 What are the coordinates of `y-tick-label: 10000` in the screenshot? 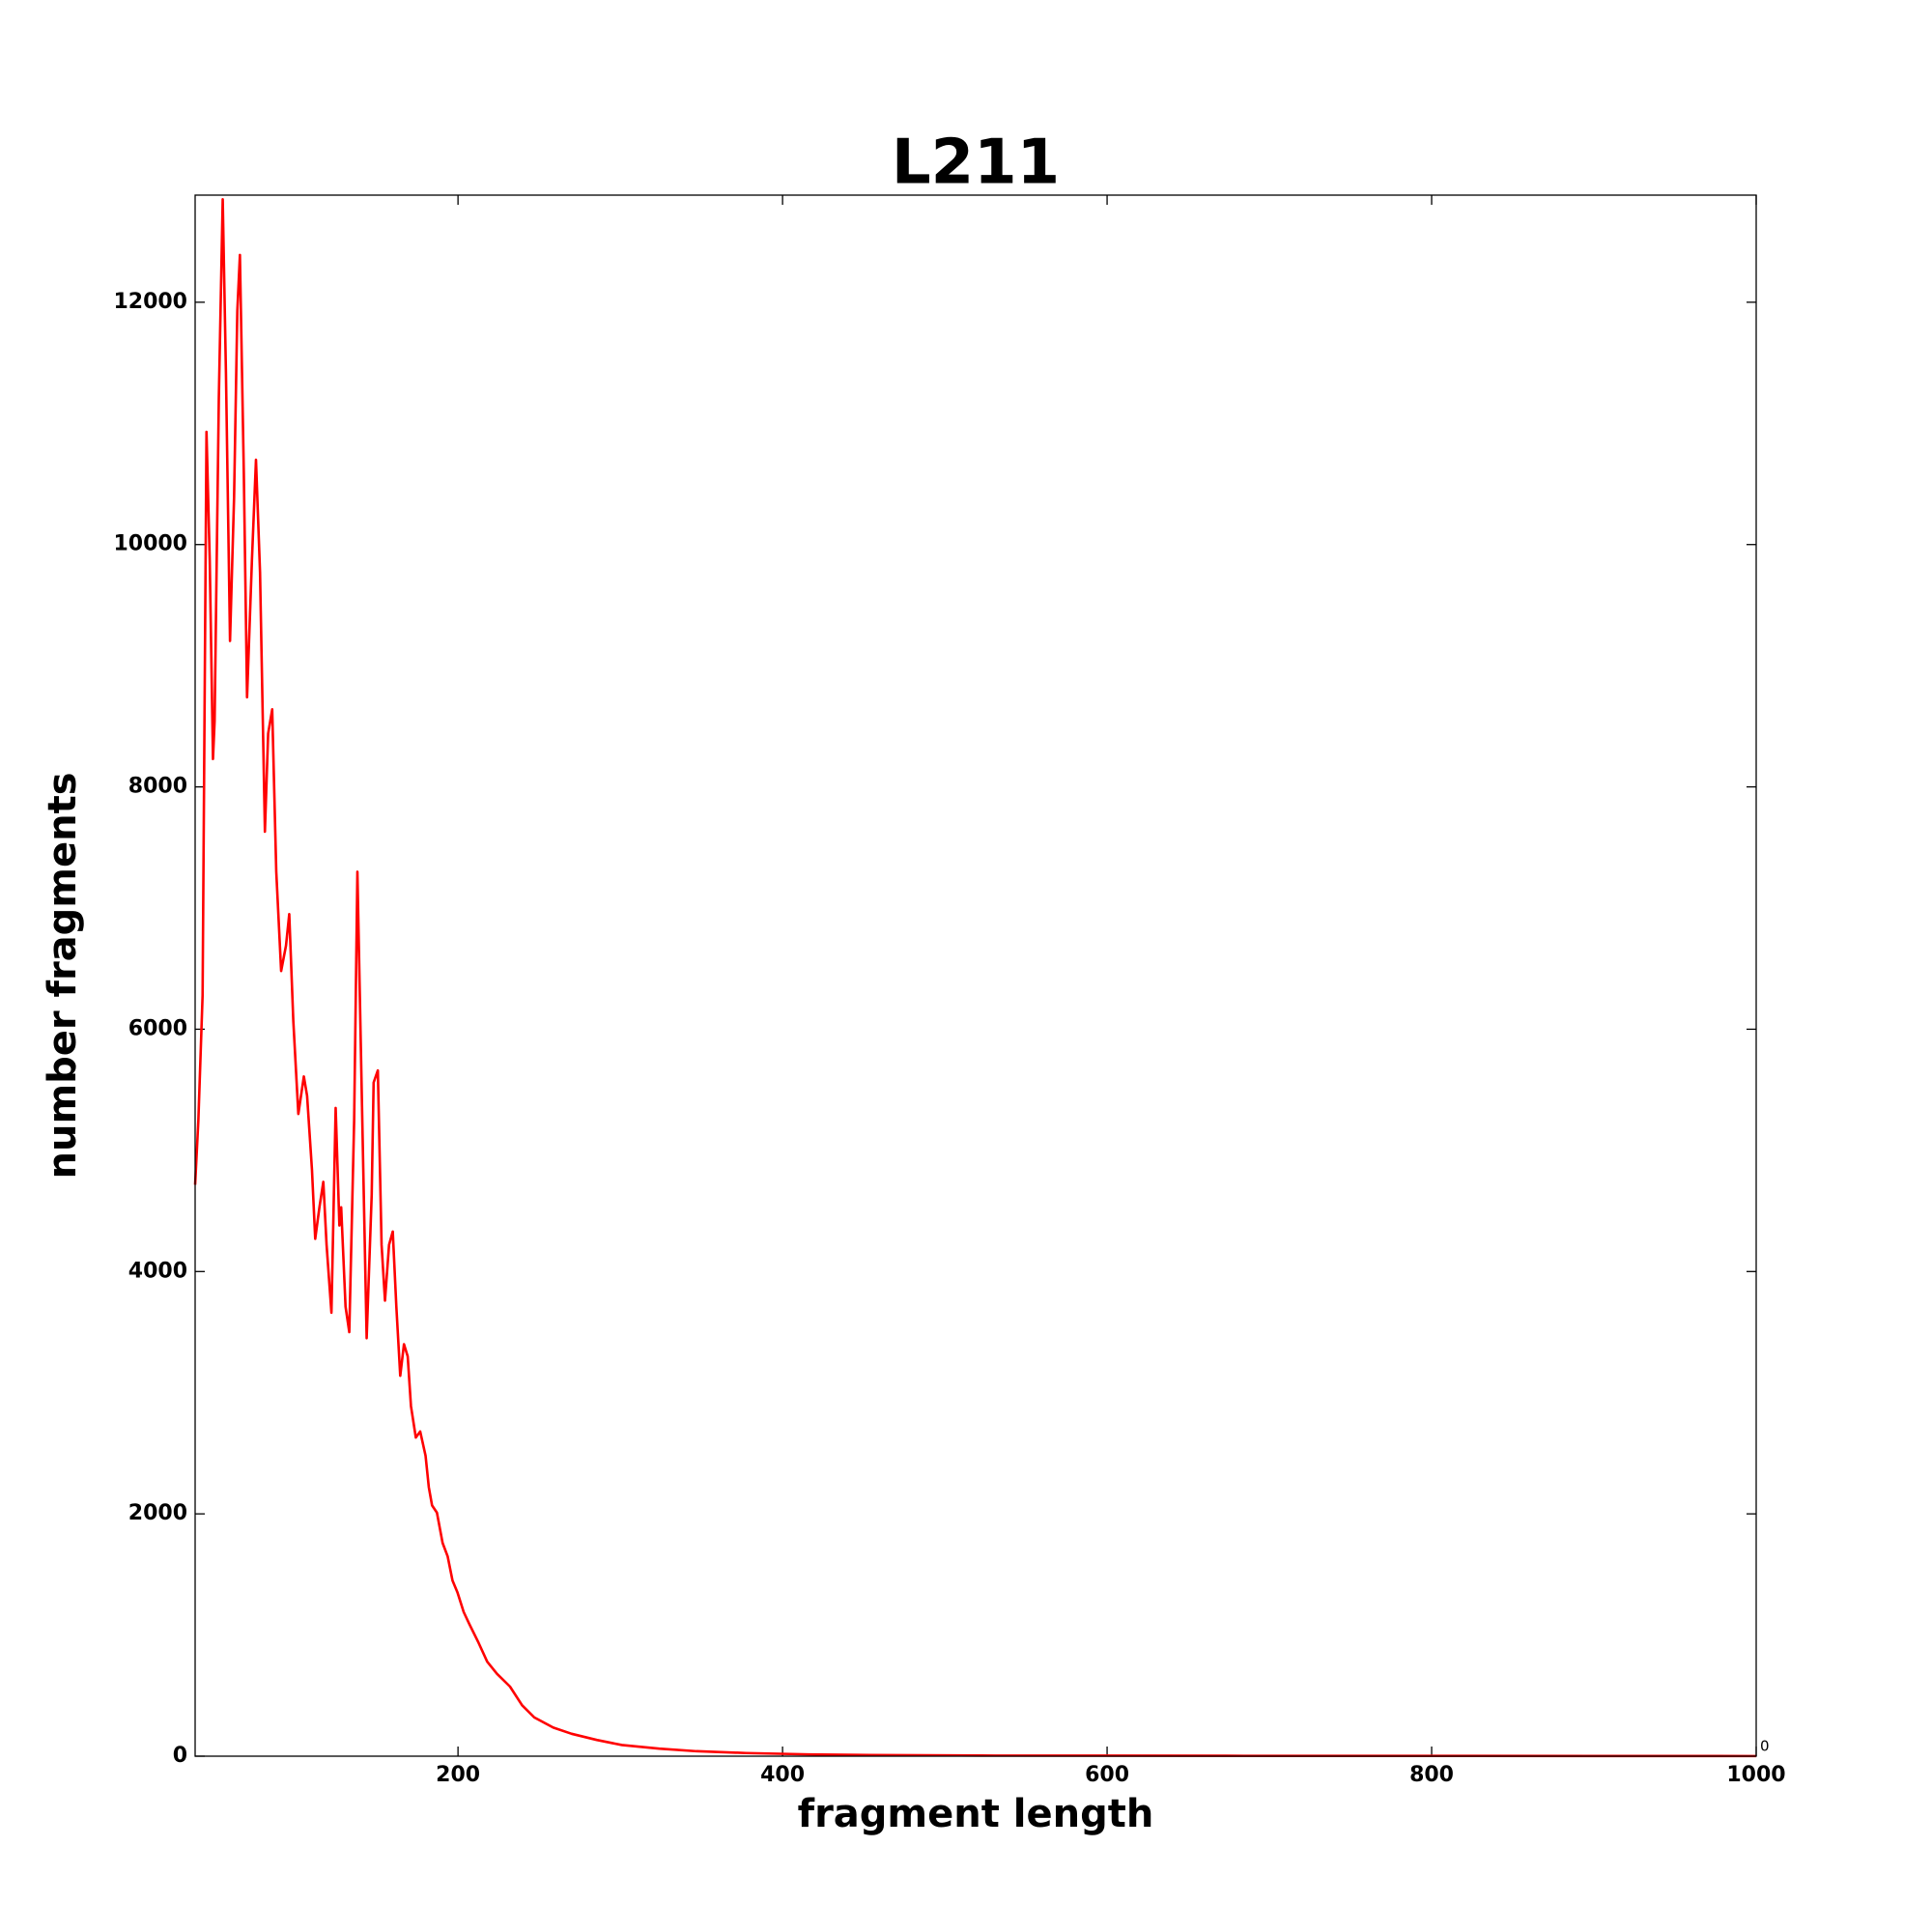 It's located at (150, 544).